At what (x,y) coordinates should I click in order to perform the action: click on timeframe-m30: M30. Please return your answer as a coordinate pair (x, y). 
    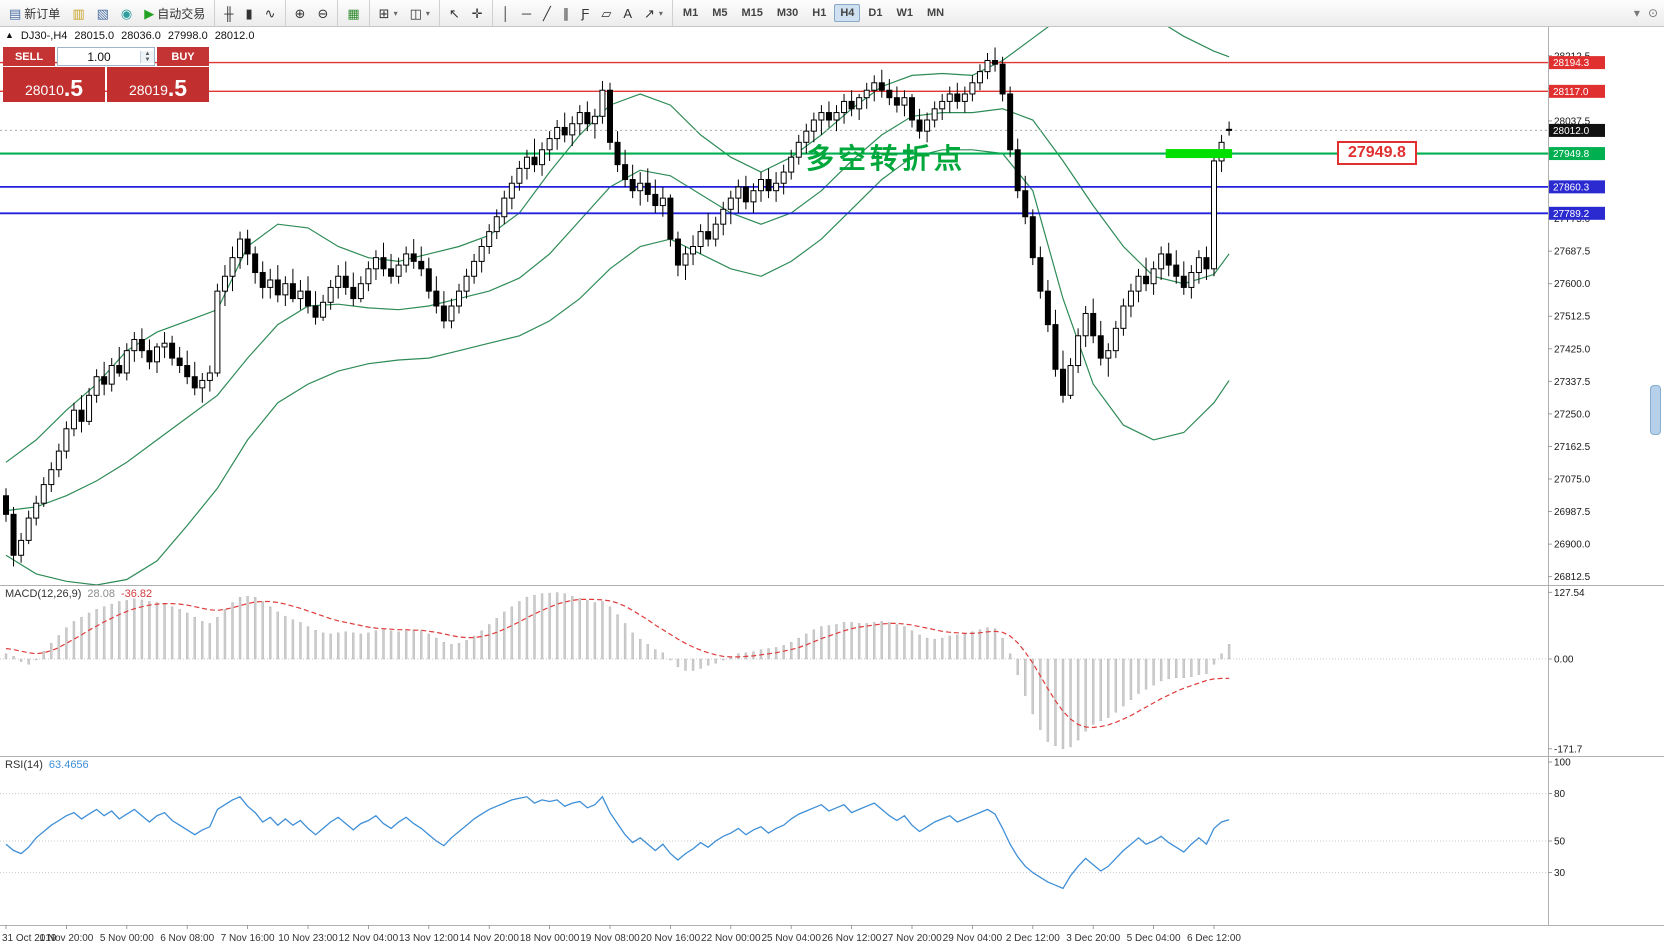
    Looking at the image, I should click on (787, 13).